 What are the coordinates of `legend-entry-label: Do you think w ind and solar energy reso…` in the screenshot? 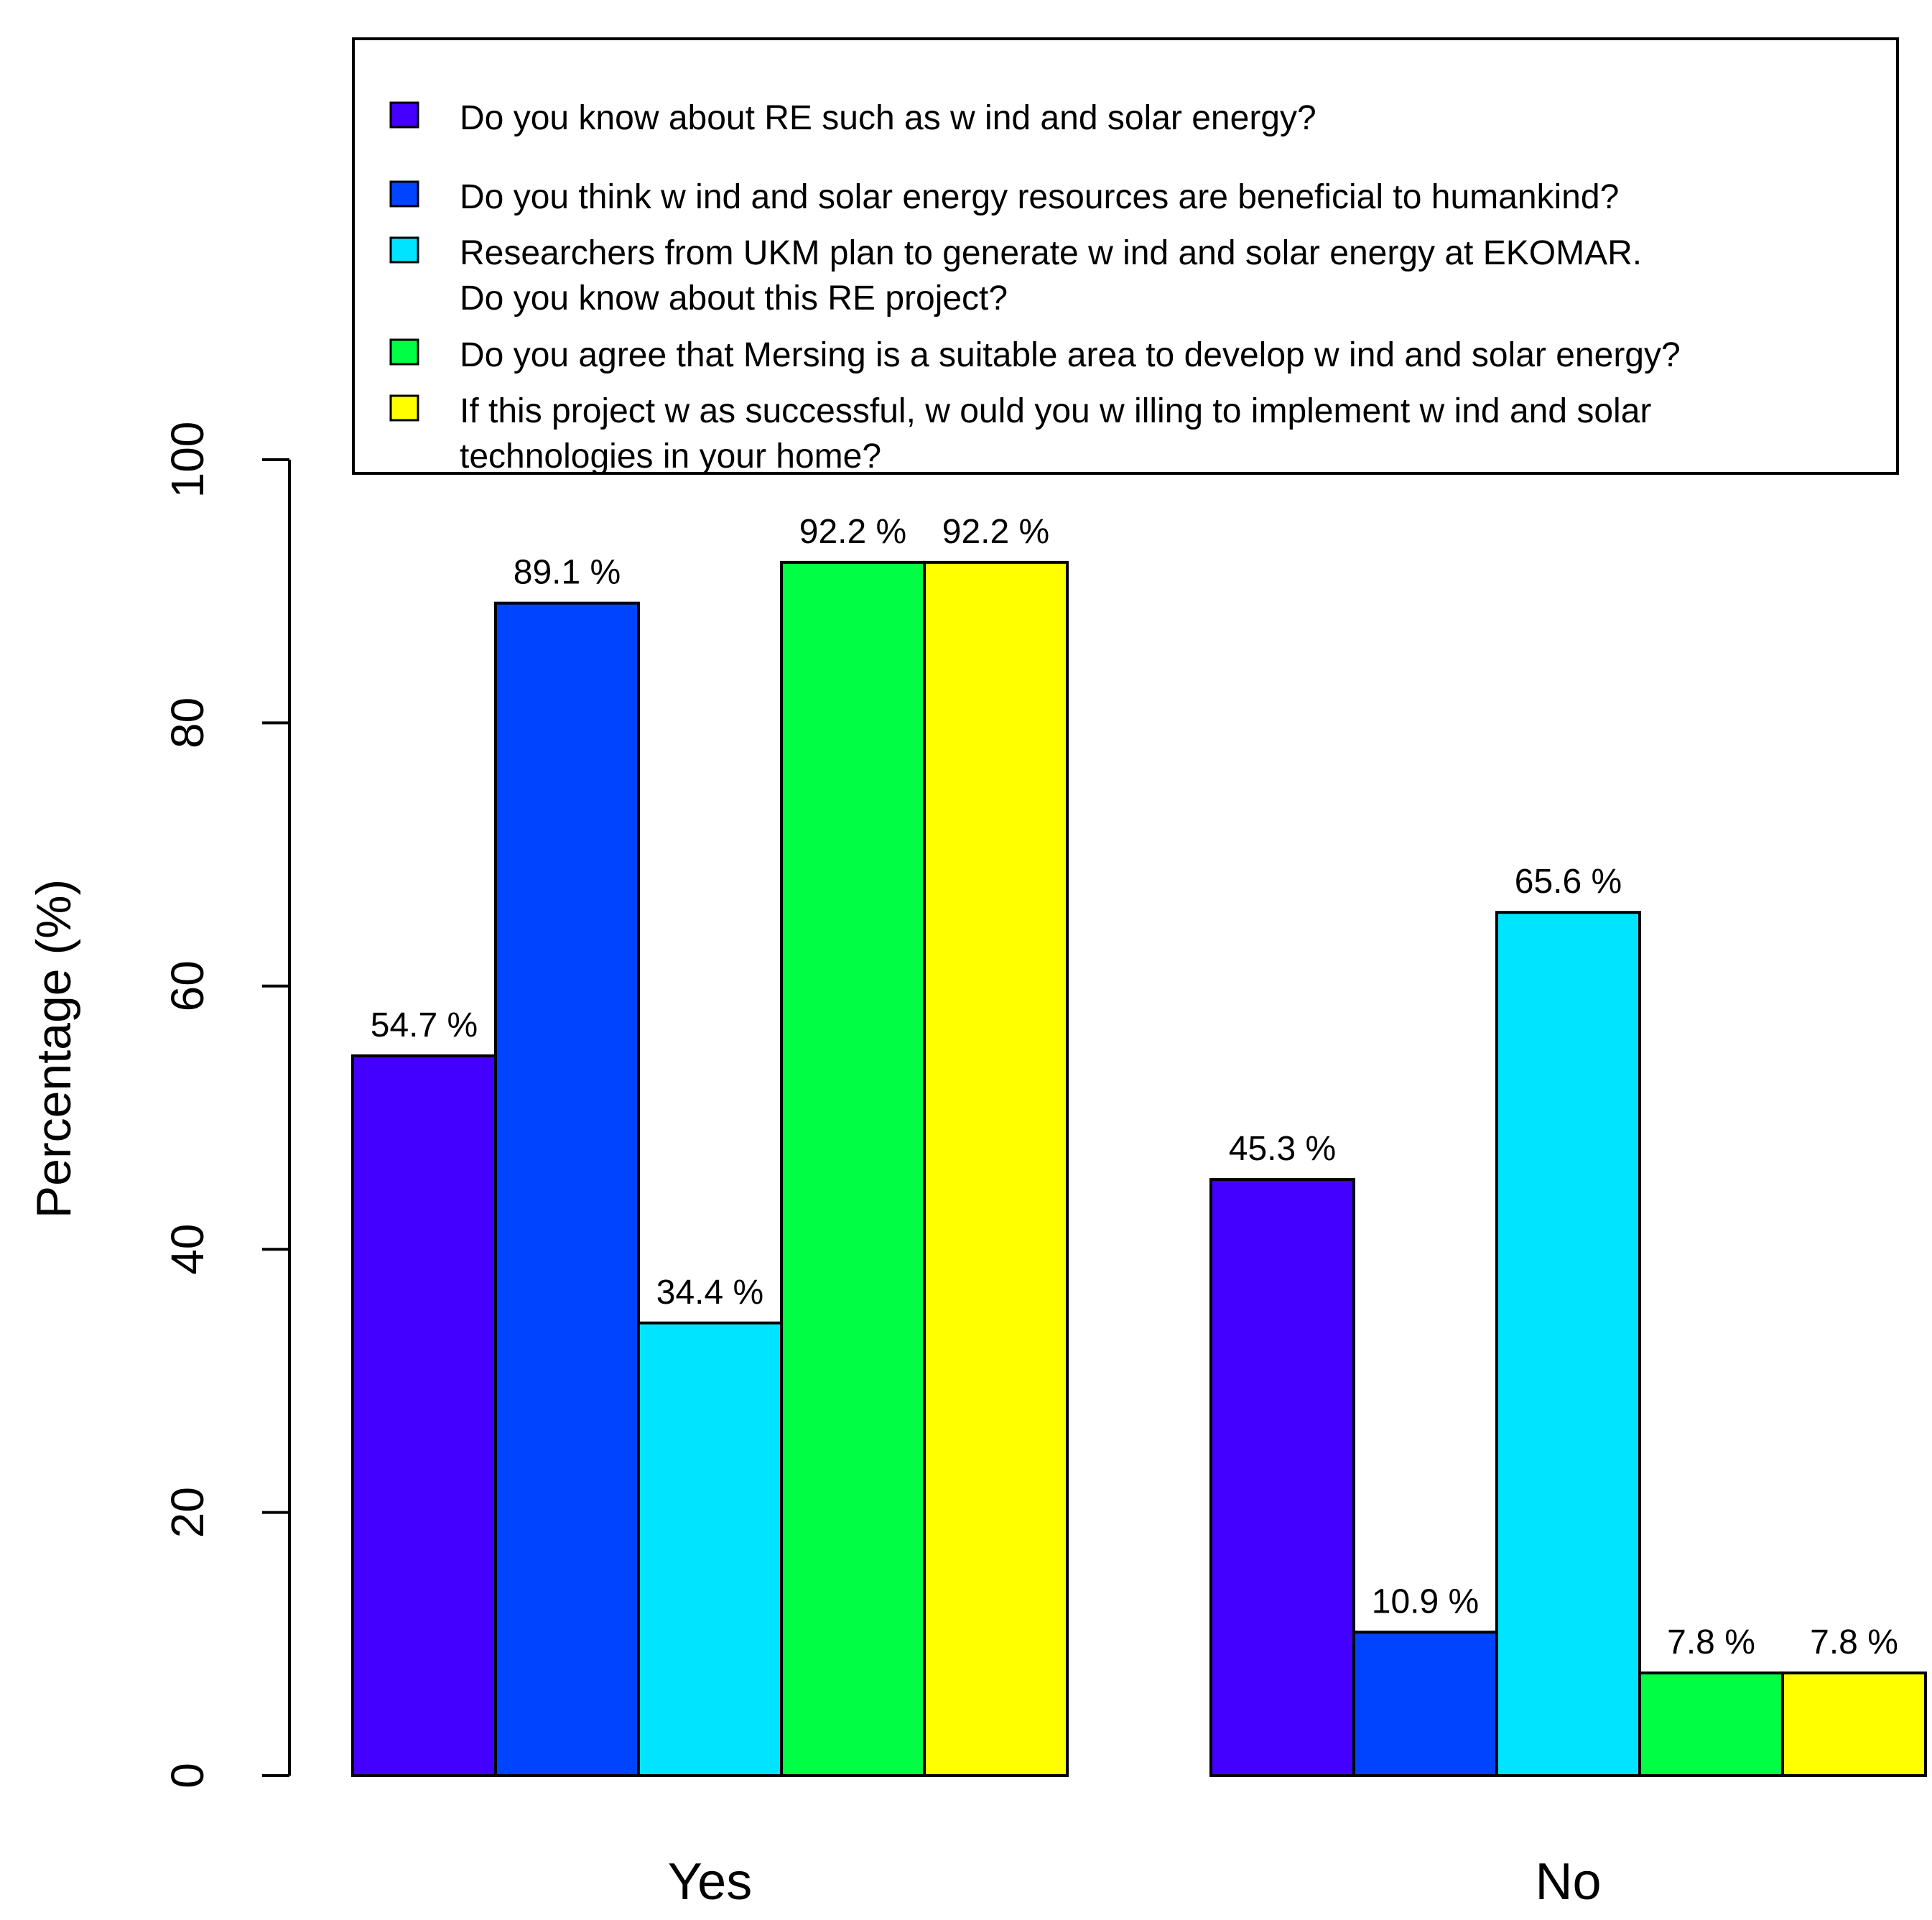 It's located at (1039, 197).